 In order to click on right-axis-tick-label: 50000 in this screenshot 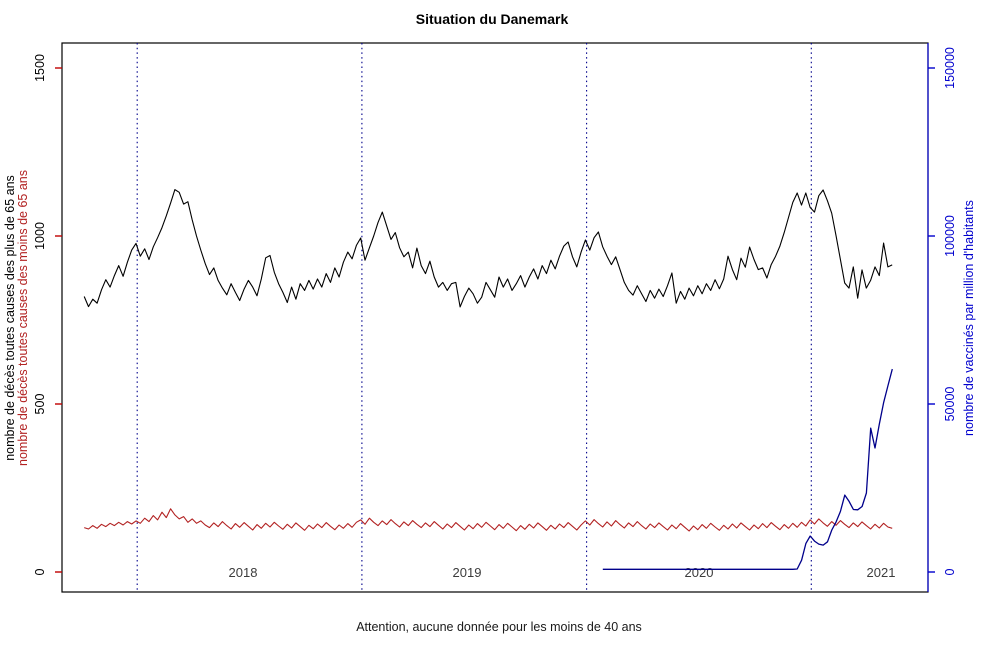, I will do `click(950, 404)`.